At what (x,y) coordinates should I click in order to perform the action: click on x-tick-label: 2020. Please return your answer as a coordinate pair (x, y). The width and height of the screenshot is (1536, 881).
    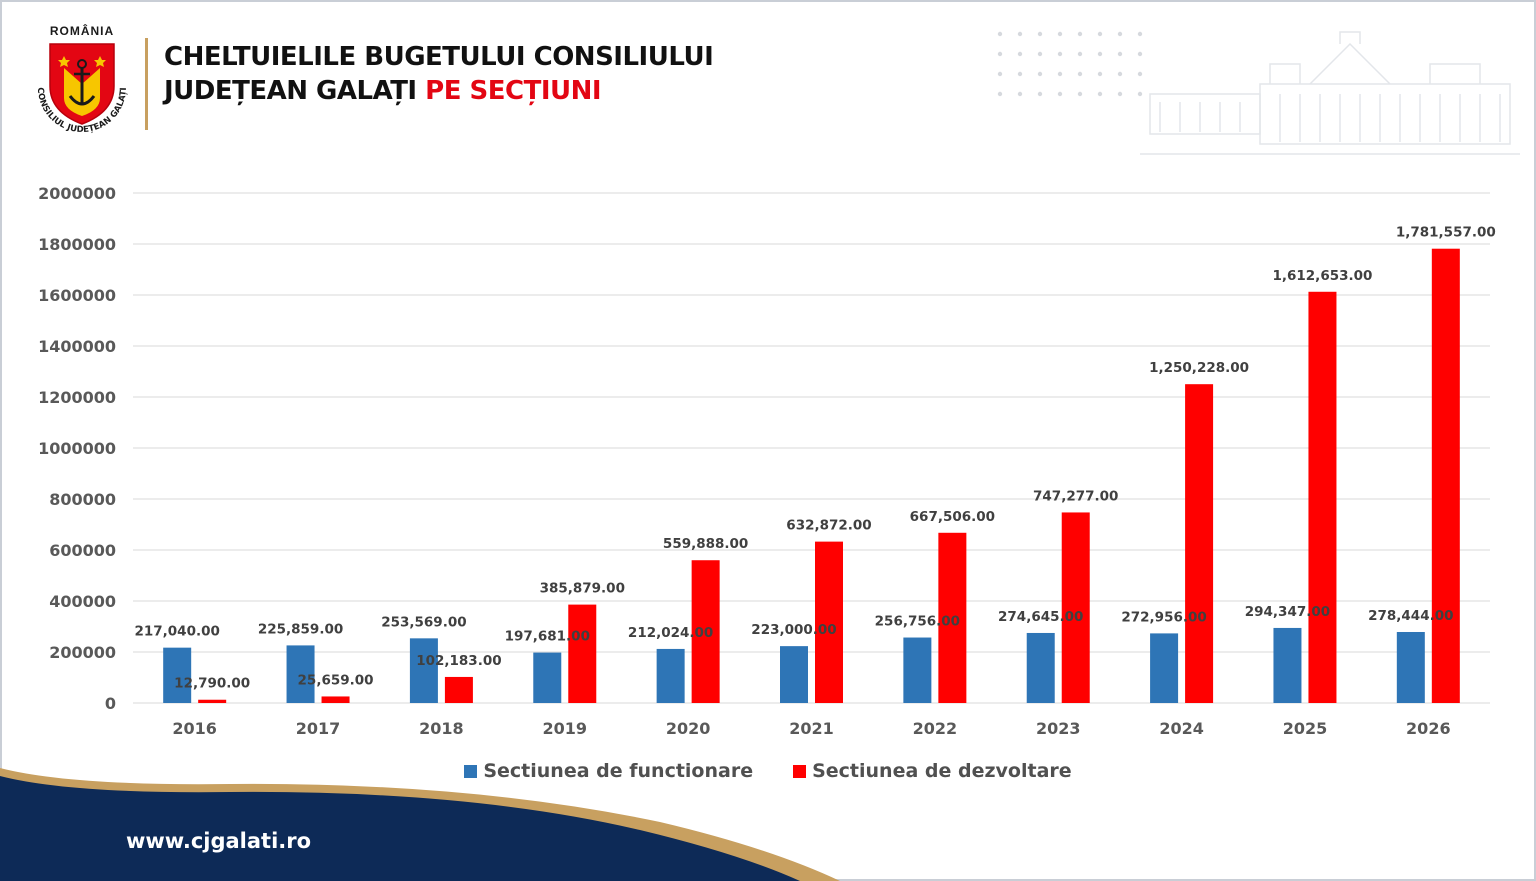
    Looking at the image, I should click on (688, 728).